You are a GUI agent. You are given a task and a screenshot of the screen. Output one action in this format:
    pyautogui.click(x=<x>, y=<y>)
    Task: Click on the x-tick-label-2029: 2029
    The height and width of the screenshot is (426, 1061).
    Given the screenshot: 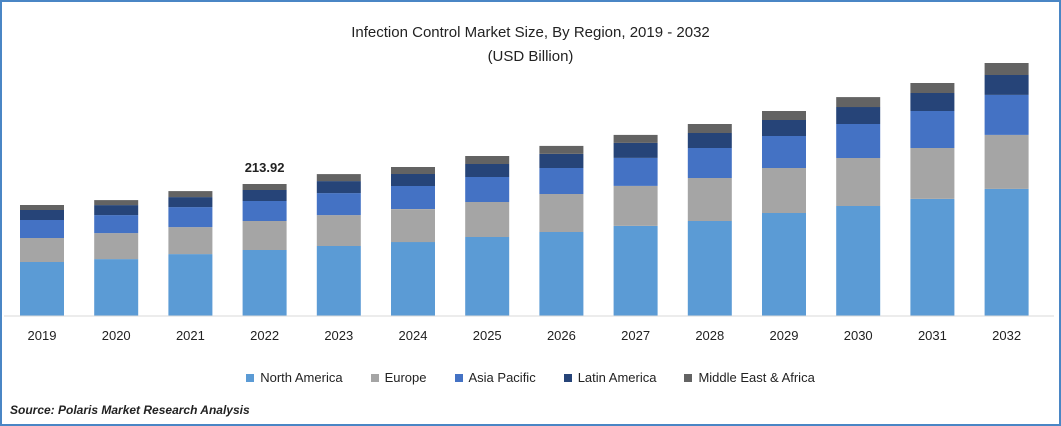 What is the action you would take?
    pyautogui.click(x=784, y=335)
    